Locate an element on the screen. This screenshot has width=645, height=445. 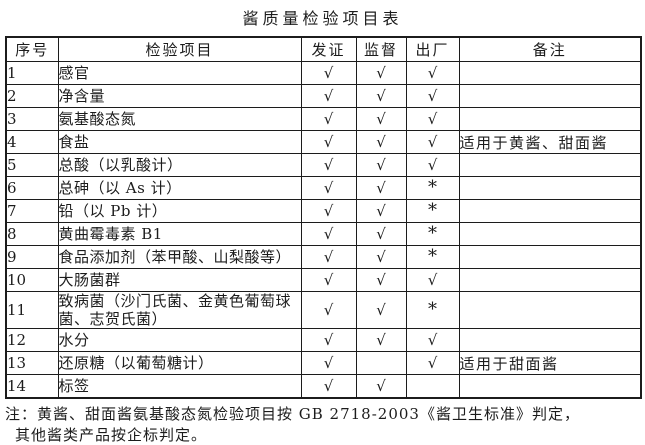
table-row: 12 水分 √ √ √ is located at coordinates (323, 340).